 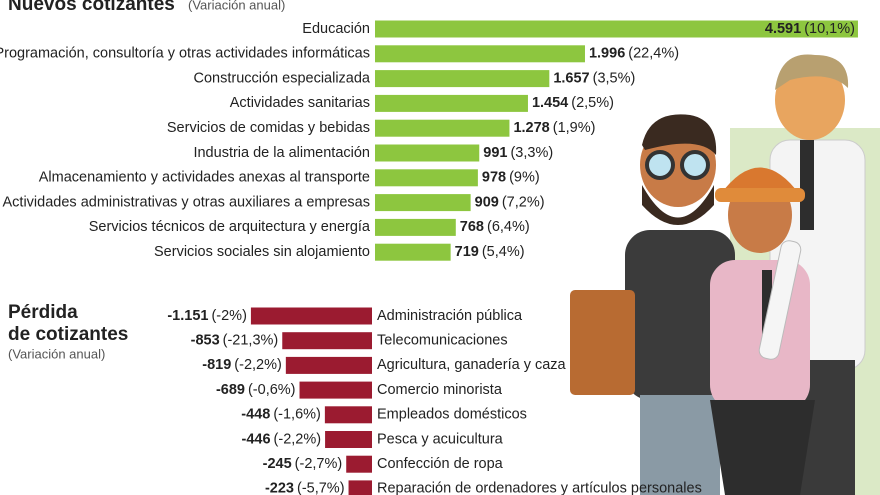 What do you see at coordinates (255, 415) in the screenshot?
I see `value-label: -448` at bounding box center [255, 415].